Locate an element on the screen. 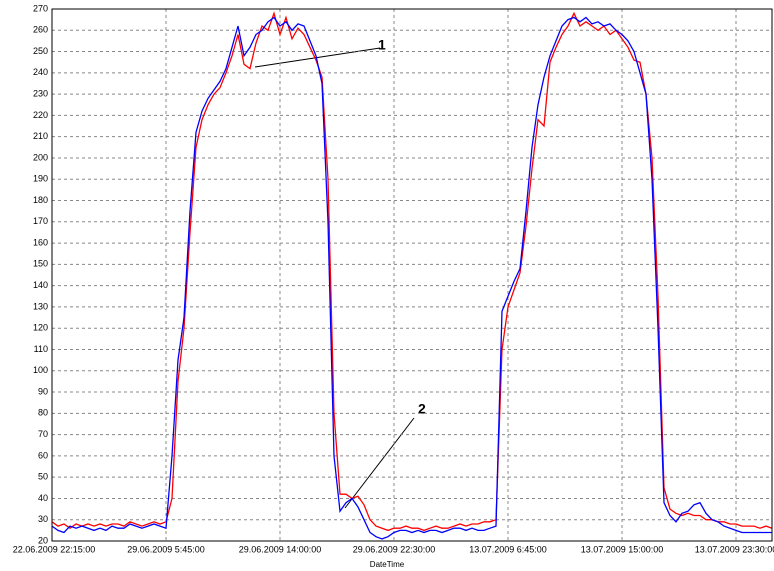 The width and height of the screenshot is (774, 571). y-tick-label: 30 is located at coordinates (43, 519).